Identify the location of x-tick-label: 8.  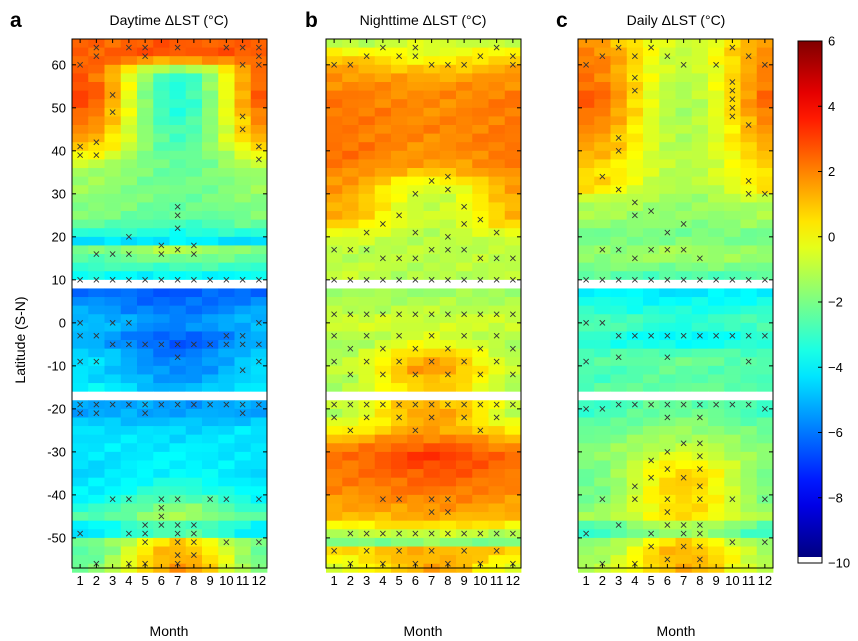
(193, 580).